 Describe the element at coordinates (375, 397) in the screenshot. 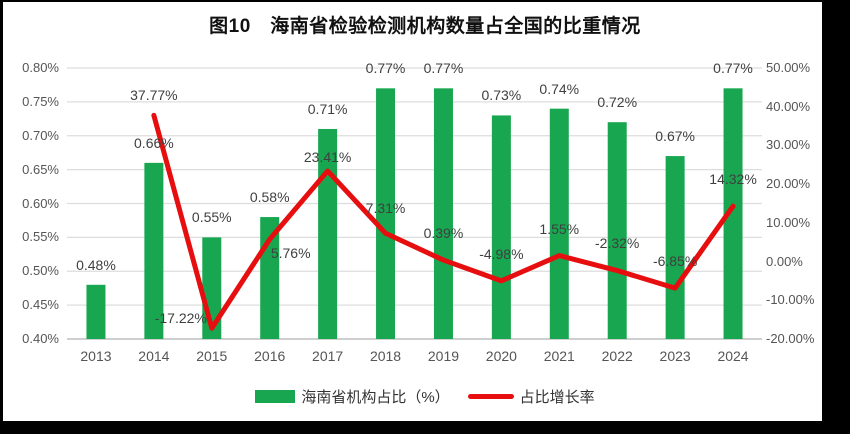

I see `legend-bar-label: 海南省机构占比（%）` at that location.